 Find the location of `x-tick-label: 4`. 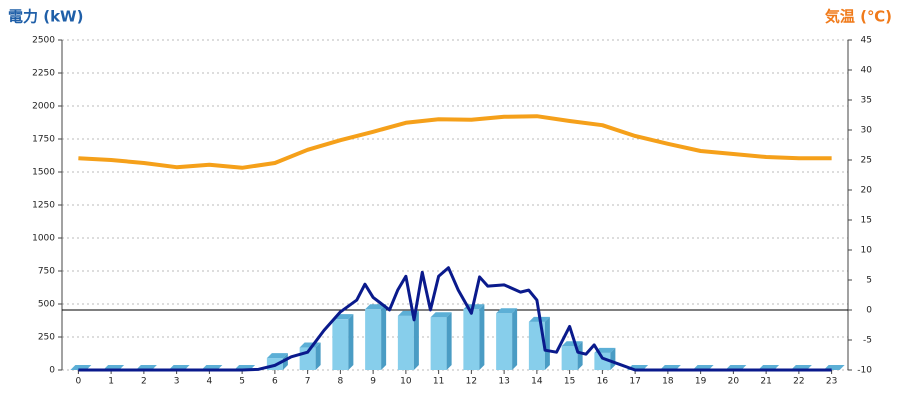

x-tick-label: 4 is located at coordinates (210, 382).